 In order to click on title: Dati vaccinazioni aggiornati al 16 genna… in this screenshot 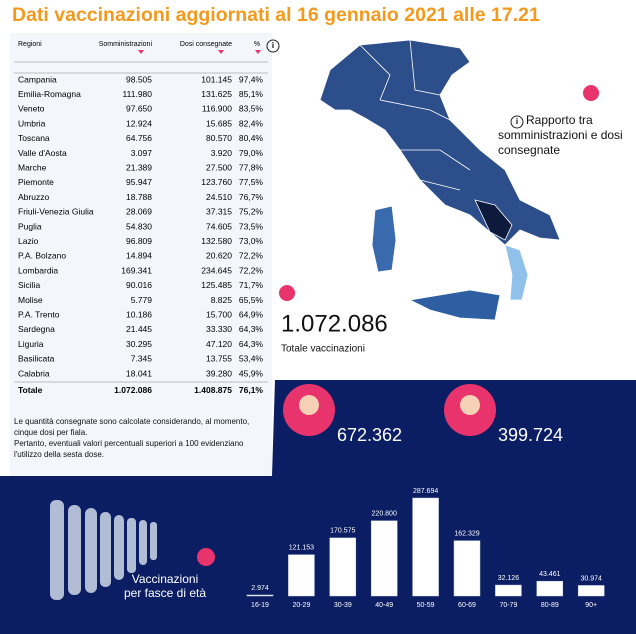, I will do `click(276, 15)`.